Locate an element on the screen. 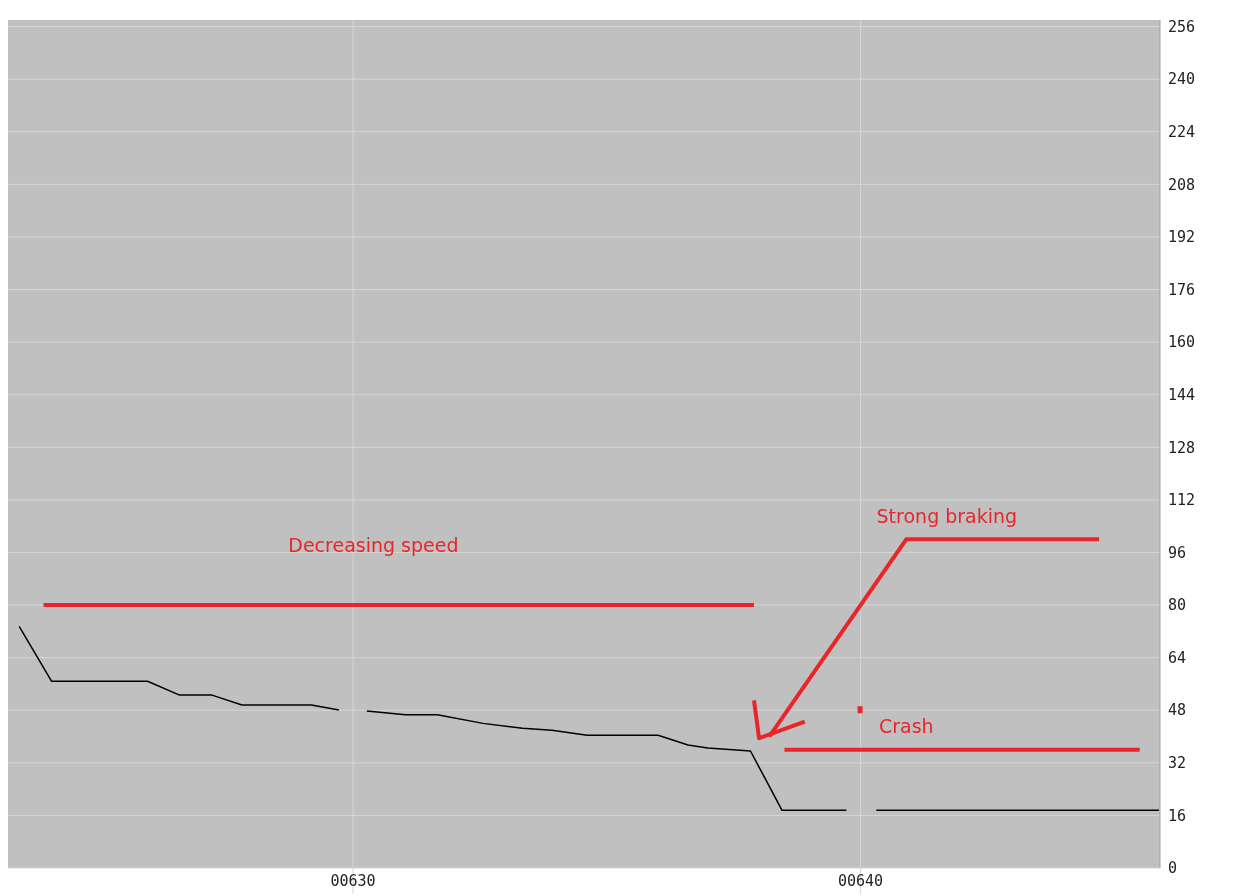 The width and height of the screenshot is (1255, 896). y-tick-label: 192 is located at coordinates (1182, 237).